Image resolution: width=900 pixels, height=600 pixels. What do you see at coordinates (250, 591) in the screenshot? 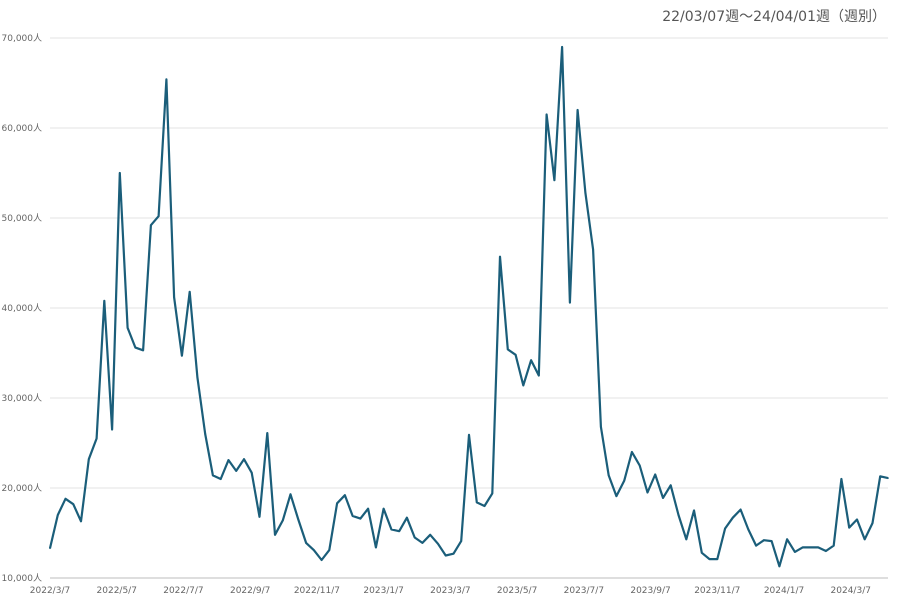
I see `x-tick-label: 2022/9/7` at bounding box center [250, 591].